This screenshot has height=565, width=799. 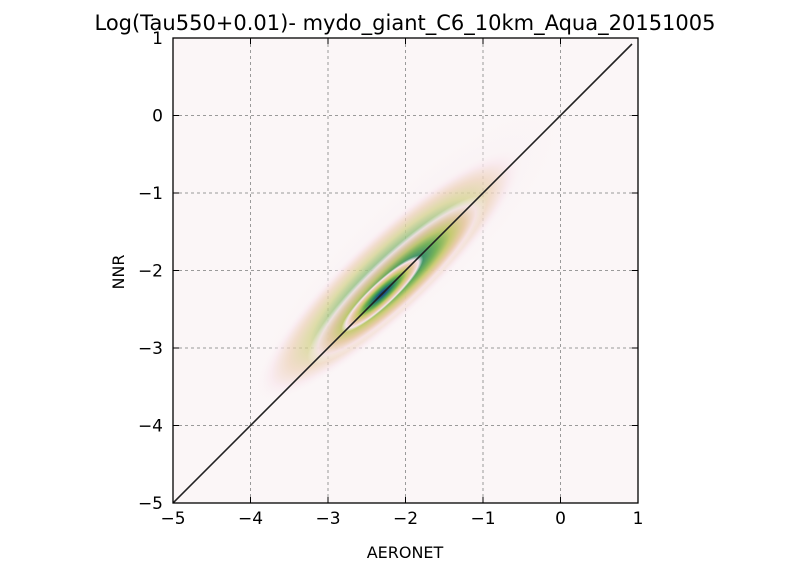 I want to click on y-tick-label: 1, so click(x=157, y=39).